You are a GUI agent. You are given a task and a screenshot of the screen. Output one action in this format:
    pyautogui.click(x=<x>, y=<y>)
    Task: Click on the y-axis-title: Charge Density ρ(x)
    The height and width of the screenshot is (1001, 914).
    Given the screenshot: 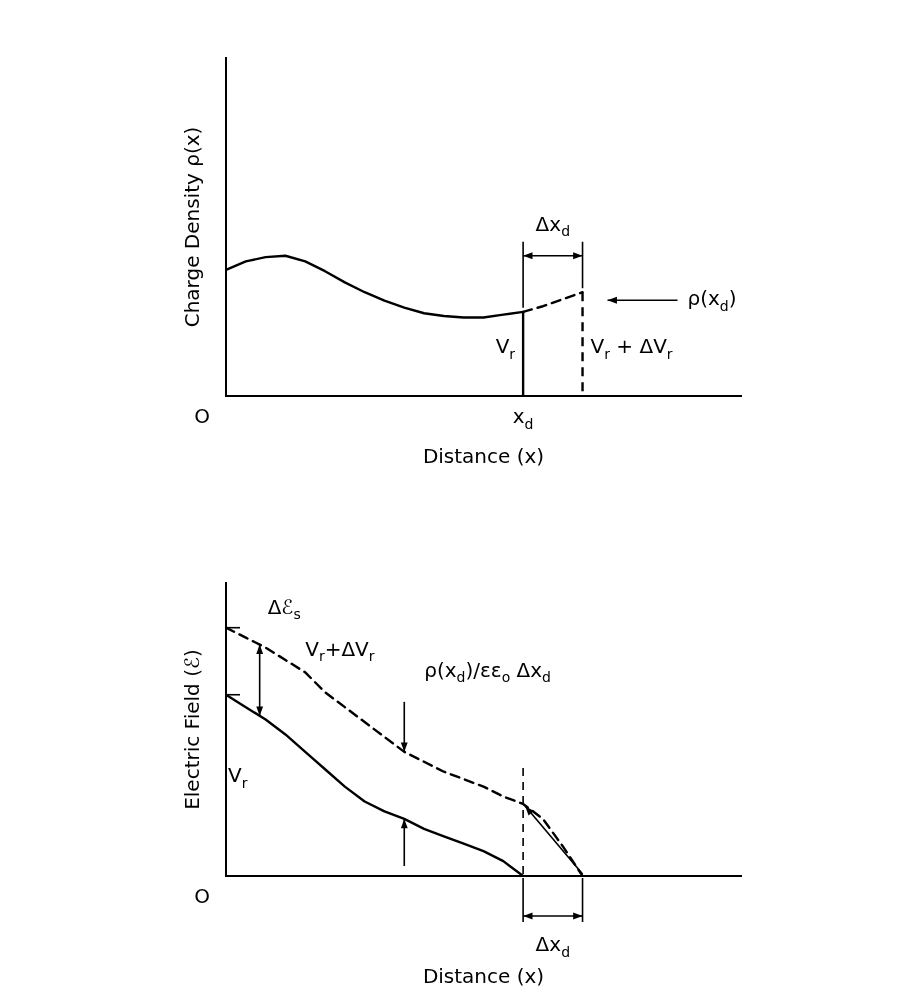 What is the action you would take?
    pyautogui.click(x=192, y=227)
    